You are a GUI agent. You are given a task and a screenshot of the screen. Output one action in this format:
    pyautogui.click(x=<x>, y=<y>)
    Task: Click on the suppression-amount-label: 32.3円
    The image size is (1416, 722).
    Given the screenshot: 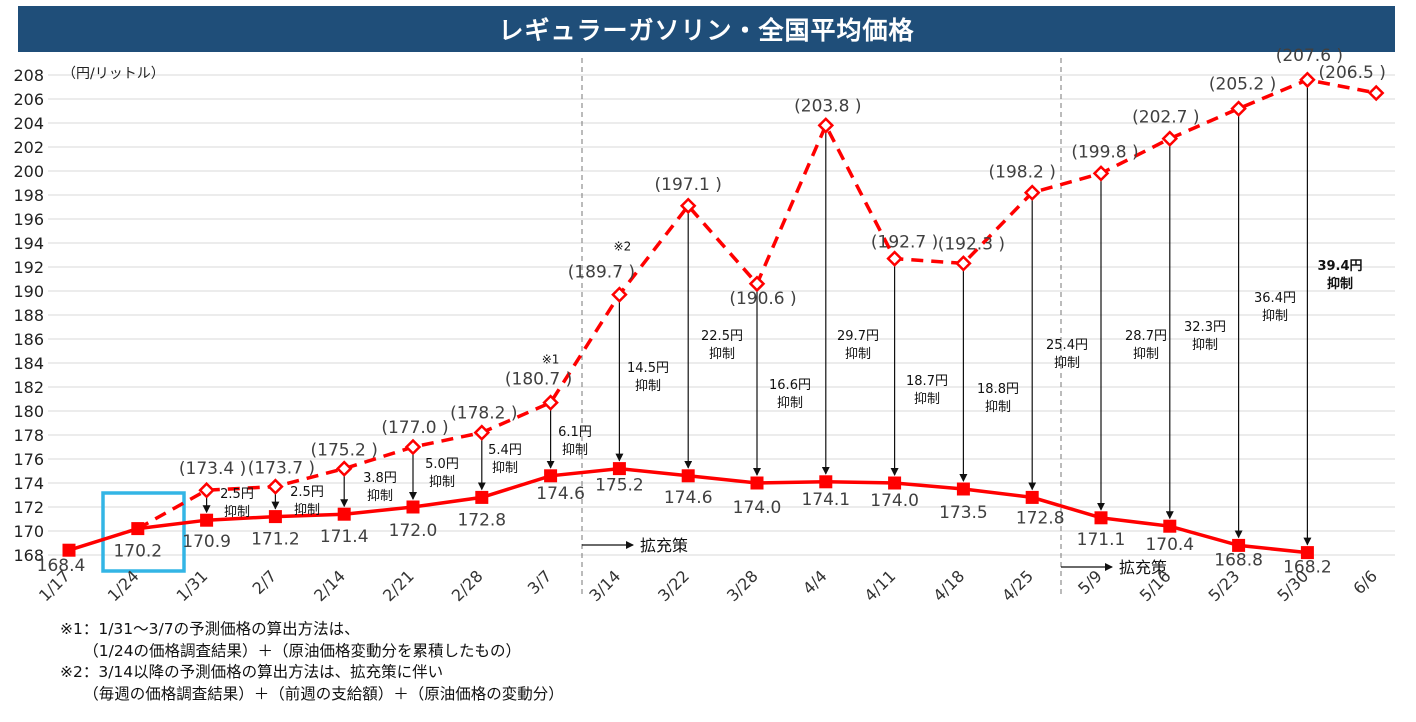 What is the action you would take?
    pyautogui.click(x=1205, y=327)
    